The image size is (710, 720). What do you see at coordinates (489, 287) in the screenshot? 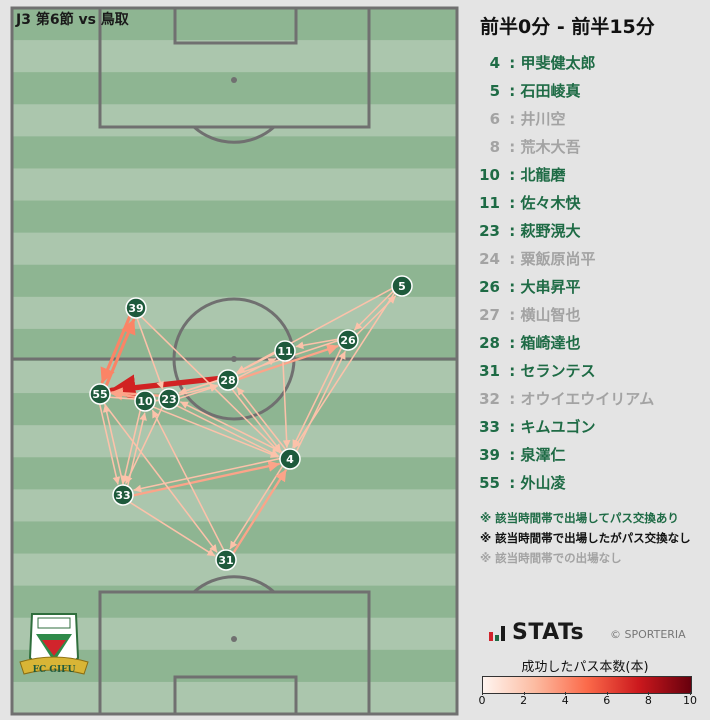
I see `roster-number: 26` at bounding box center [489, 287].